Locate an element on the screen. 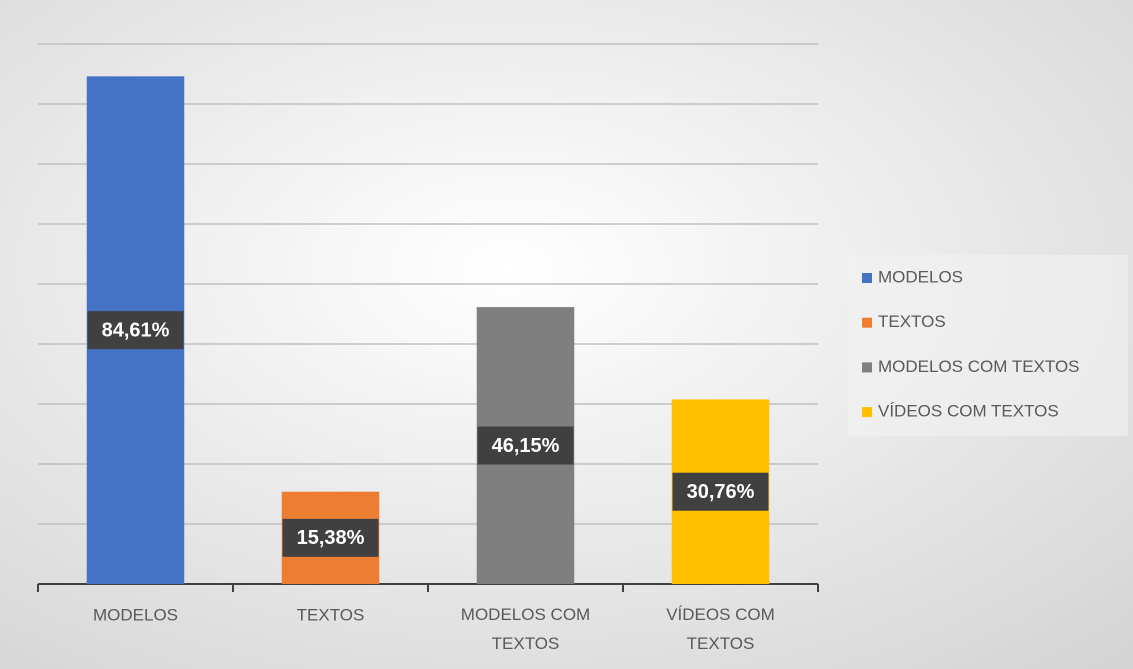 The image size is (1133, 669). x-tick-label: VÍDEOS COM TEXTOS is located at coordinates (720, 629).